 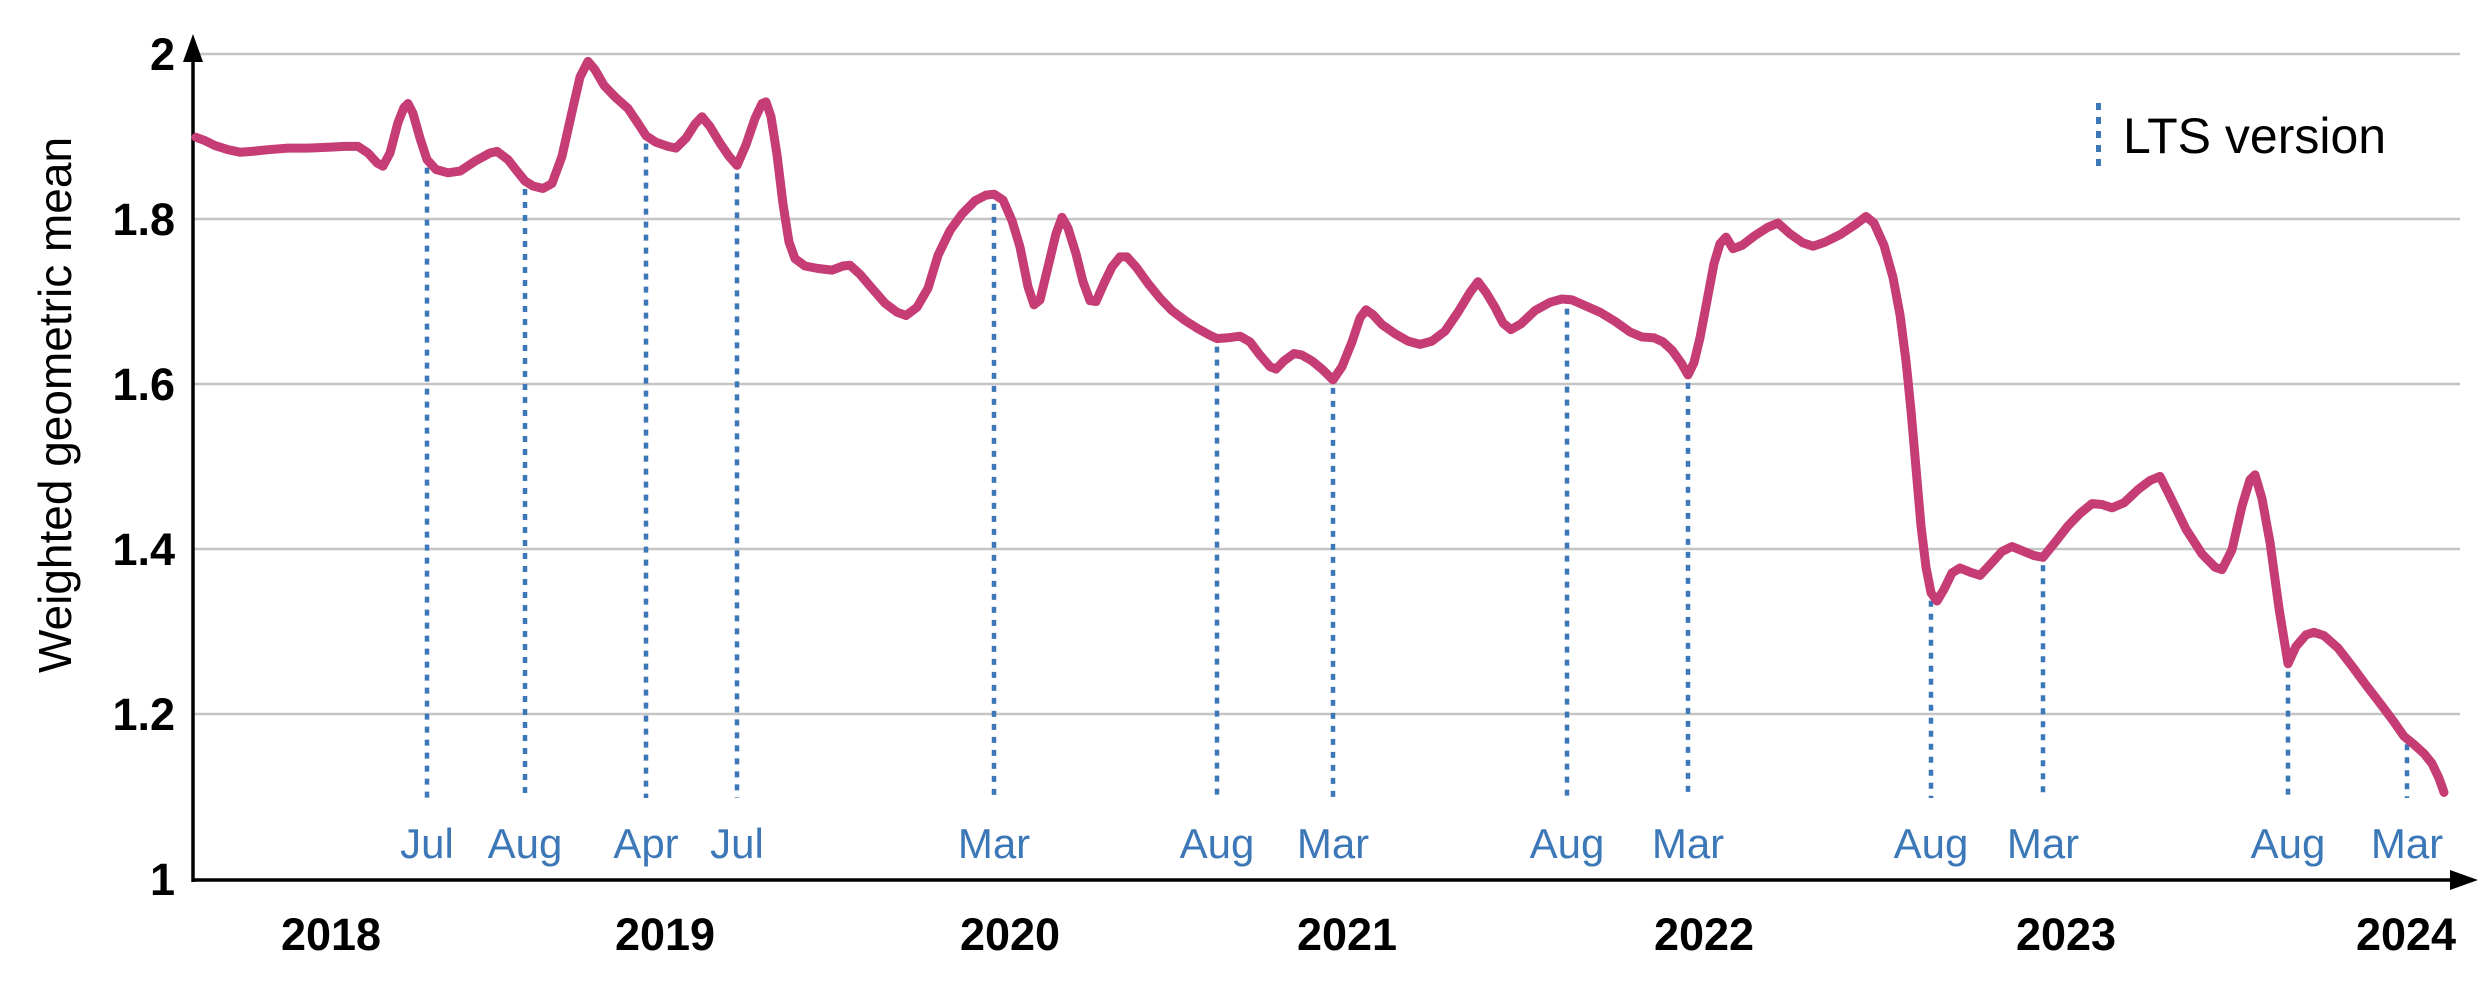 What do you see at coordinates (1347, 934) in the screenshot?
I see `year-label: 2021` at bounding box center [1347, 934].